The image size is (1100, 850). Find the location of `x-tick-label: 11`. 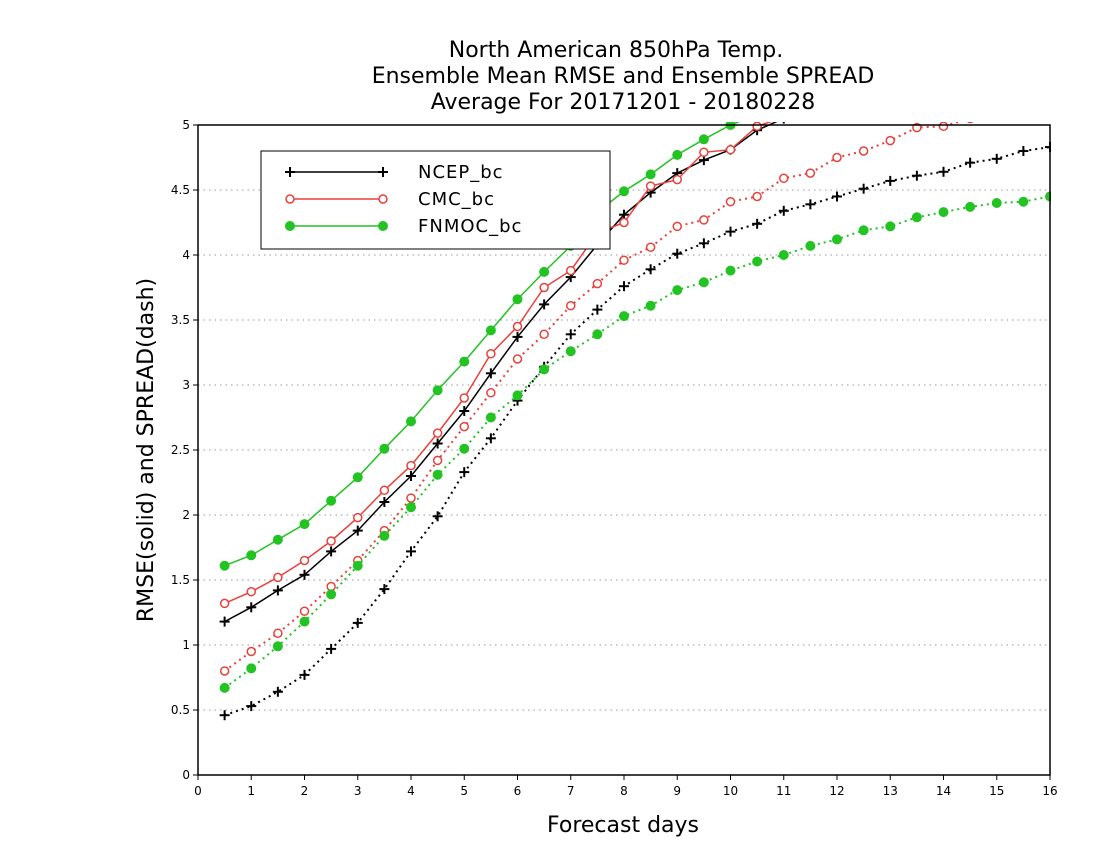

x-tick-label: 11 is located at coordinates (783, 791).